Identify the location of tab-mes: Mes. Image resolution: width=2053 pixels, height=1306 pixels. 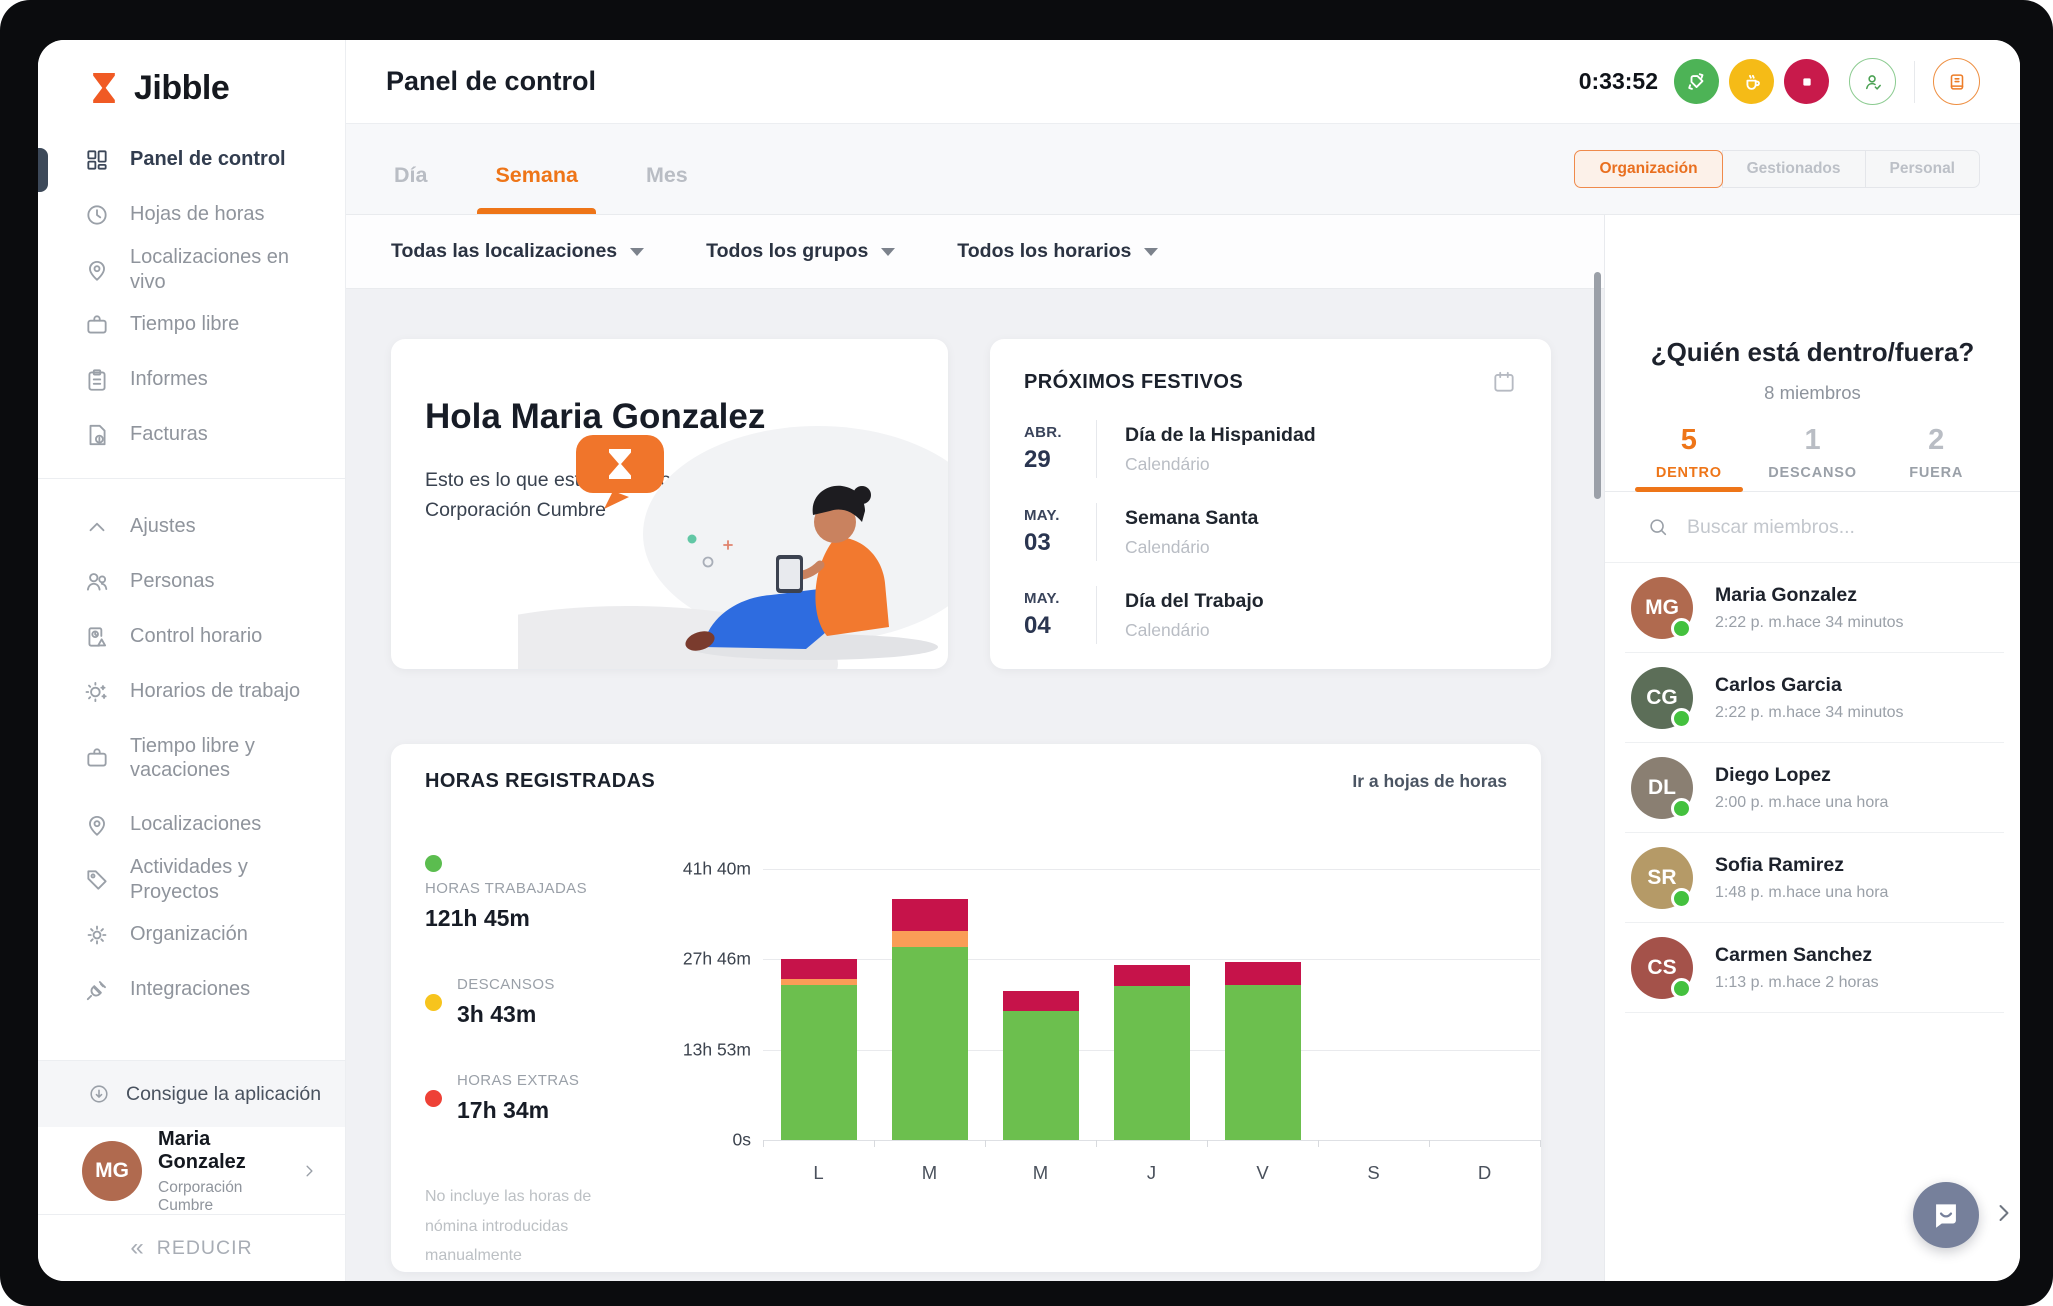
(666, 175).